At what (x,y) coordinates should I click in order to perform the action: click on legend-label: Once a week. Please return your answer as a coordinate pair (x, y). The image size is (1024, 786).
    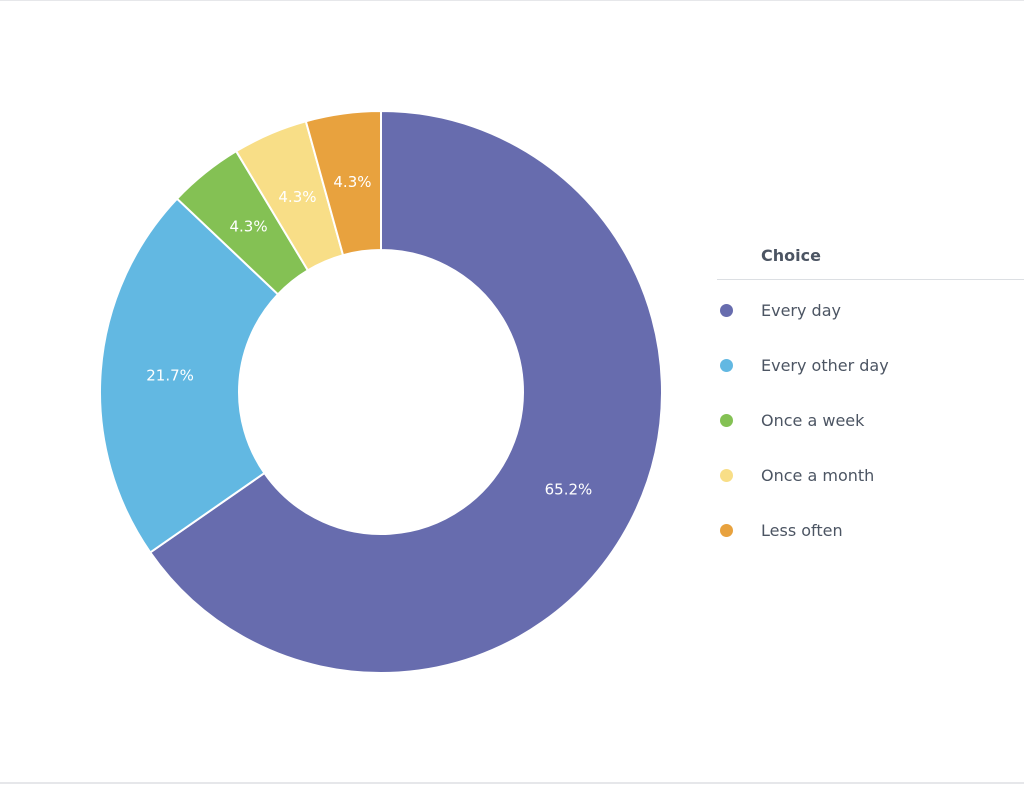
    Looking at the image, I should click on (813, 420).